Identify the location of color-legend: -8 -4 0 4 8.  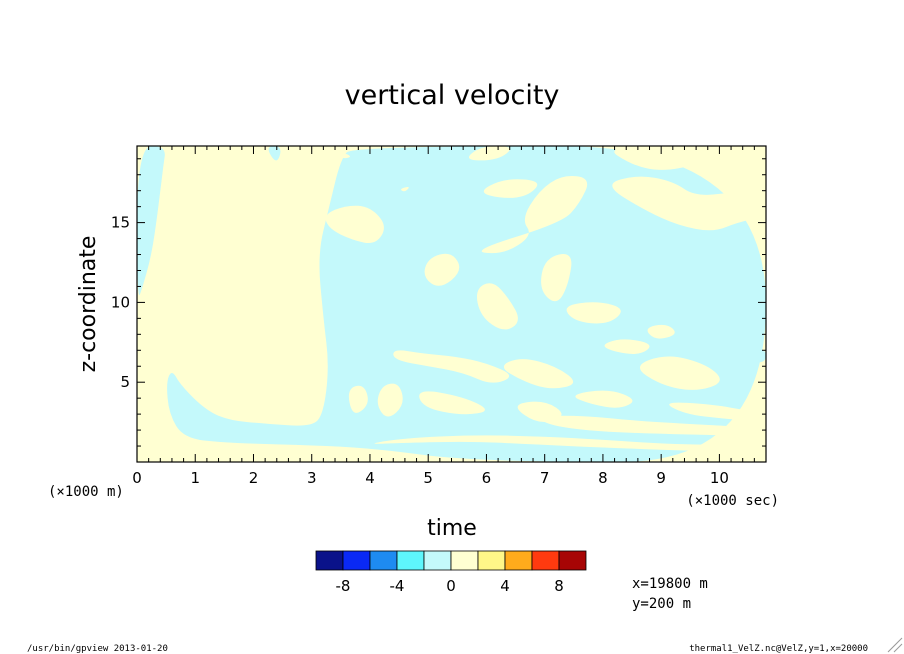
(451, 572).